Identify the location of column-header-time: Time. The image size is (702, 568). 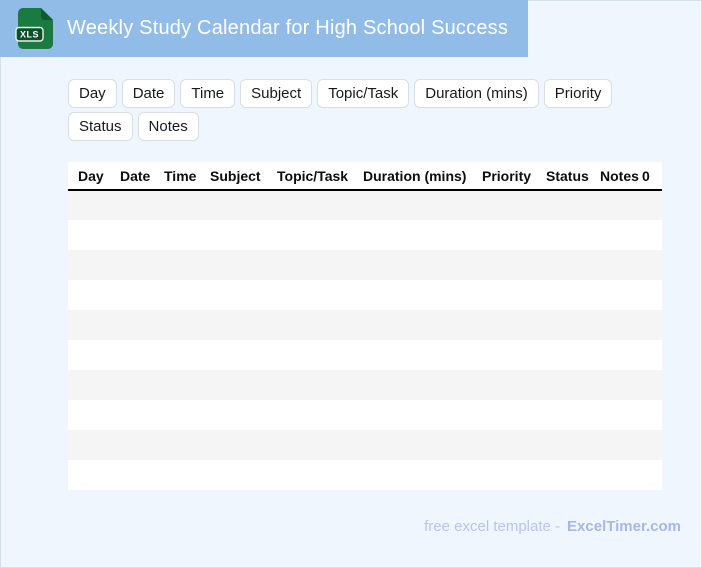
(187, 176).